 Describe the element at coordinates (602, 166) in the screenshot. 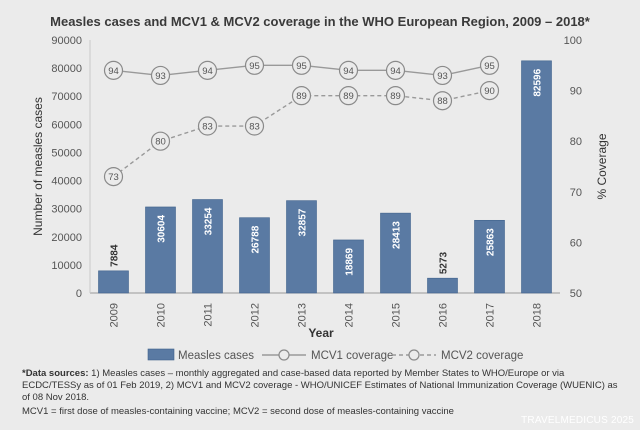

I see `y2-axis-title: % Coverage` at that location.